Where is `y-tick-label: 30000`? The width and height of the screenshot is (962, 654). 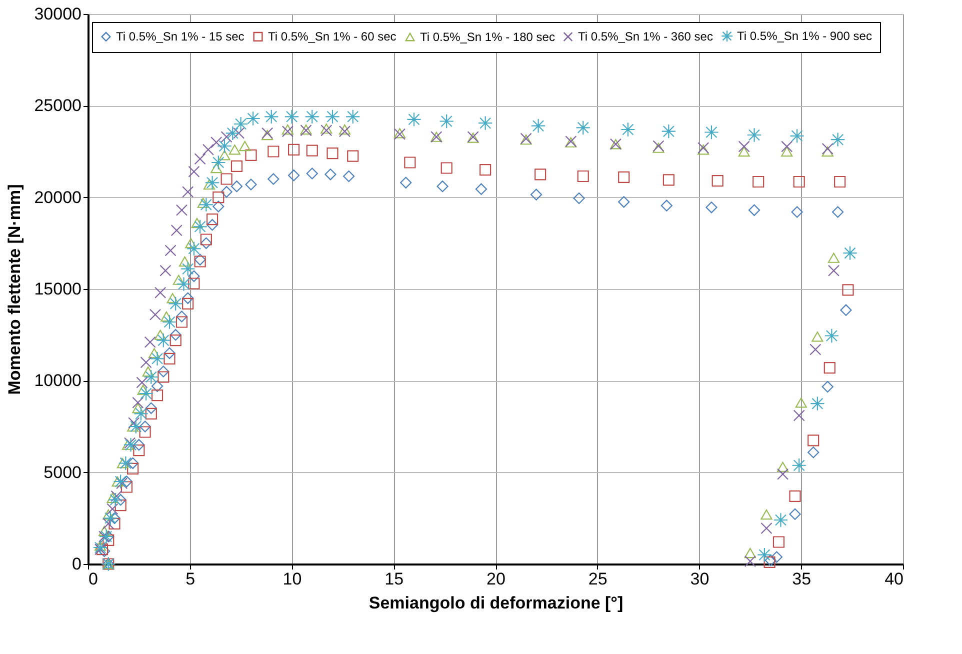 y-tick-label: 30000 is located at coordinates (58, 14).